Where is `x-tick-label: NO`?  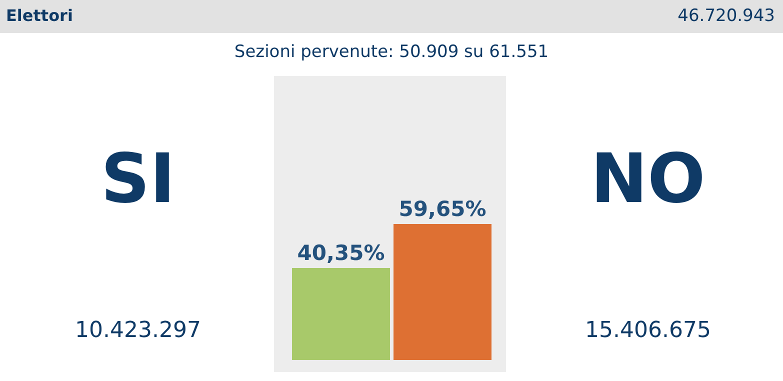
x-tick-label: NO is located at coordinates (648, 179).